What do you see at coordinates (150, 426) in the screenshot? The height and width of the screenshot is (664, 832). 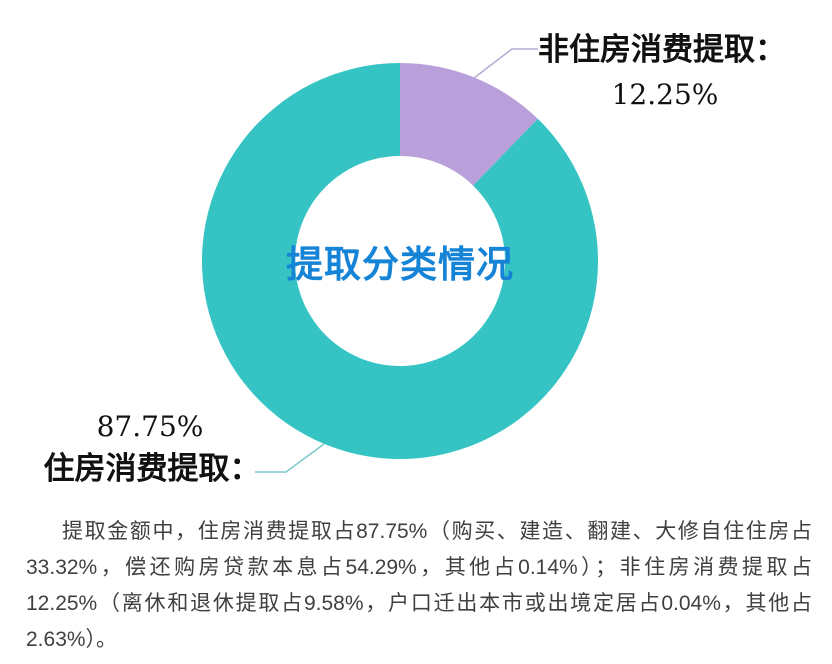 I see `callout-housing-value: 87.75%` at bounding box center [150, 426].